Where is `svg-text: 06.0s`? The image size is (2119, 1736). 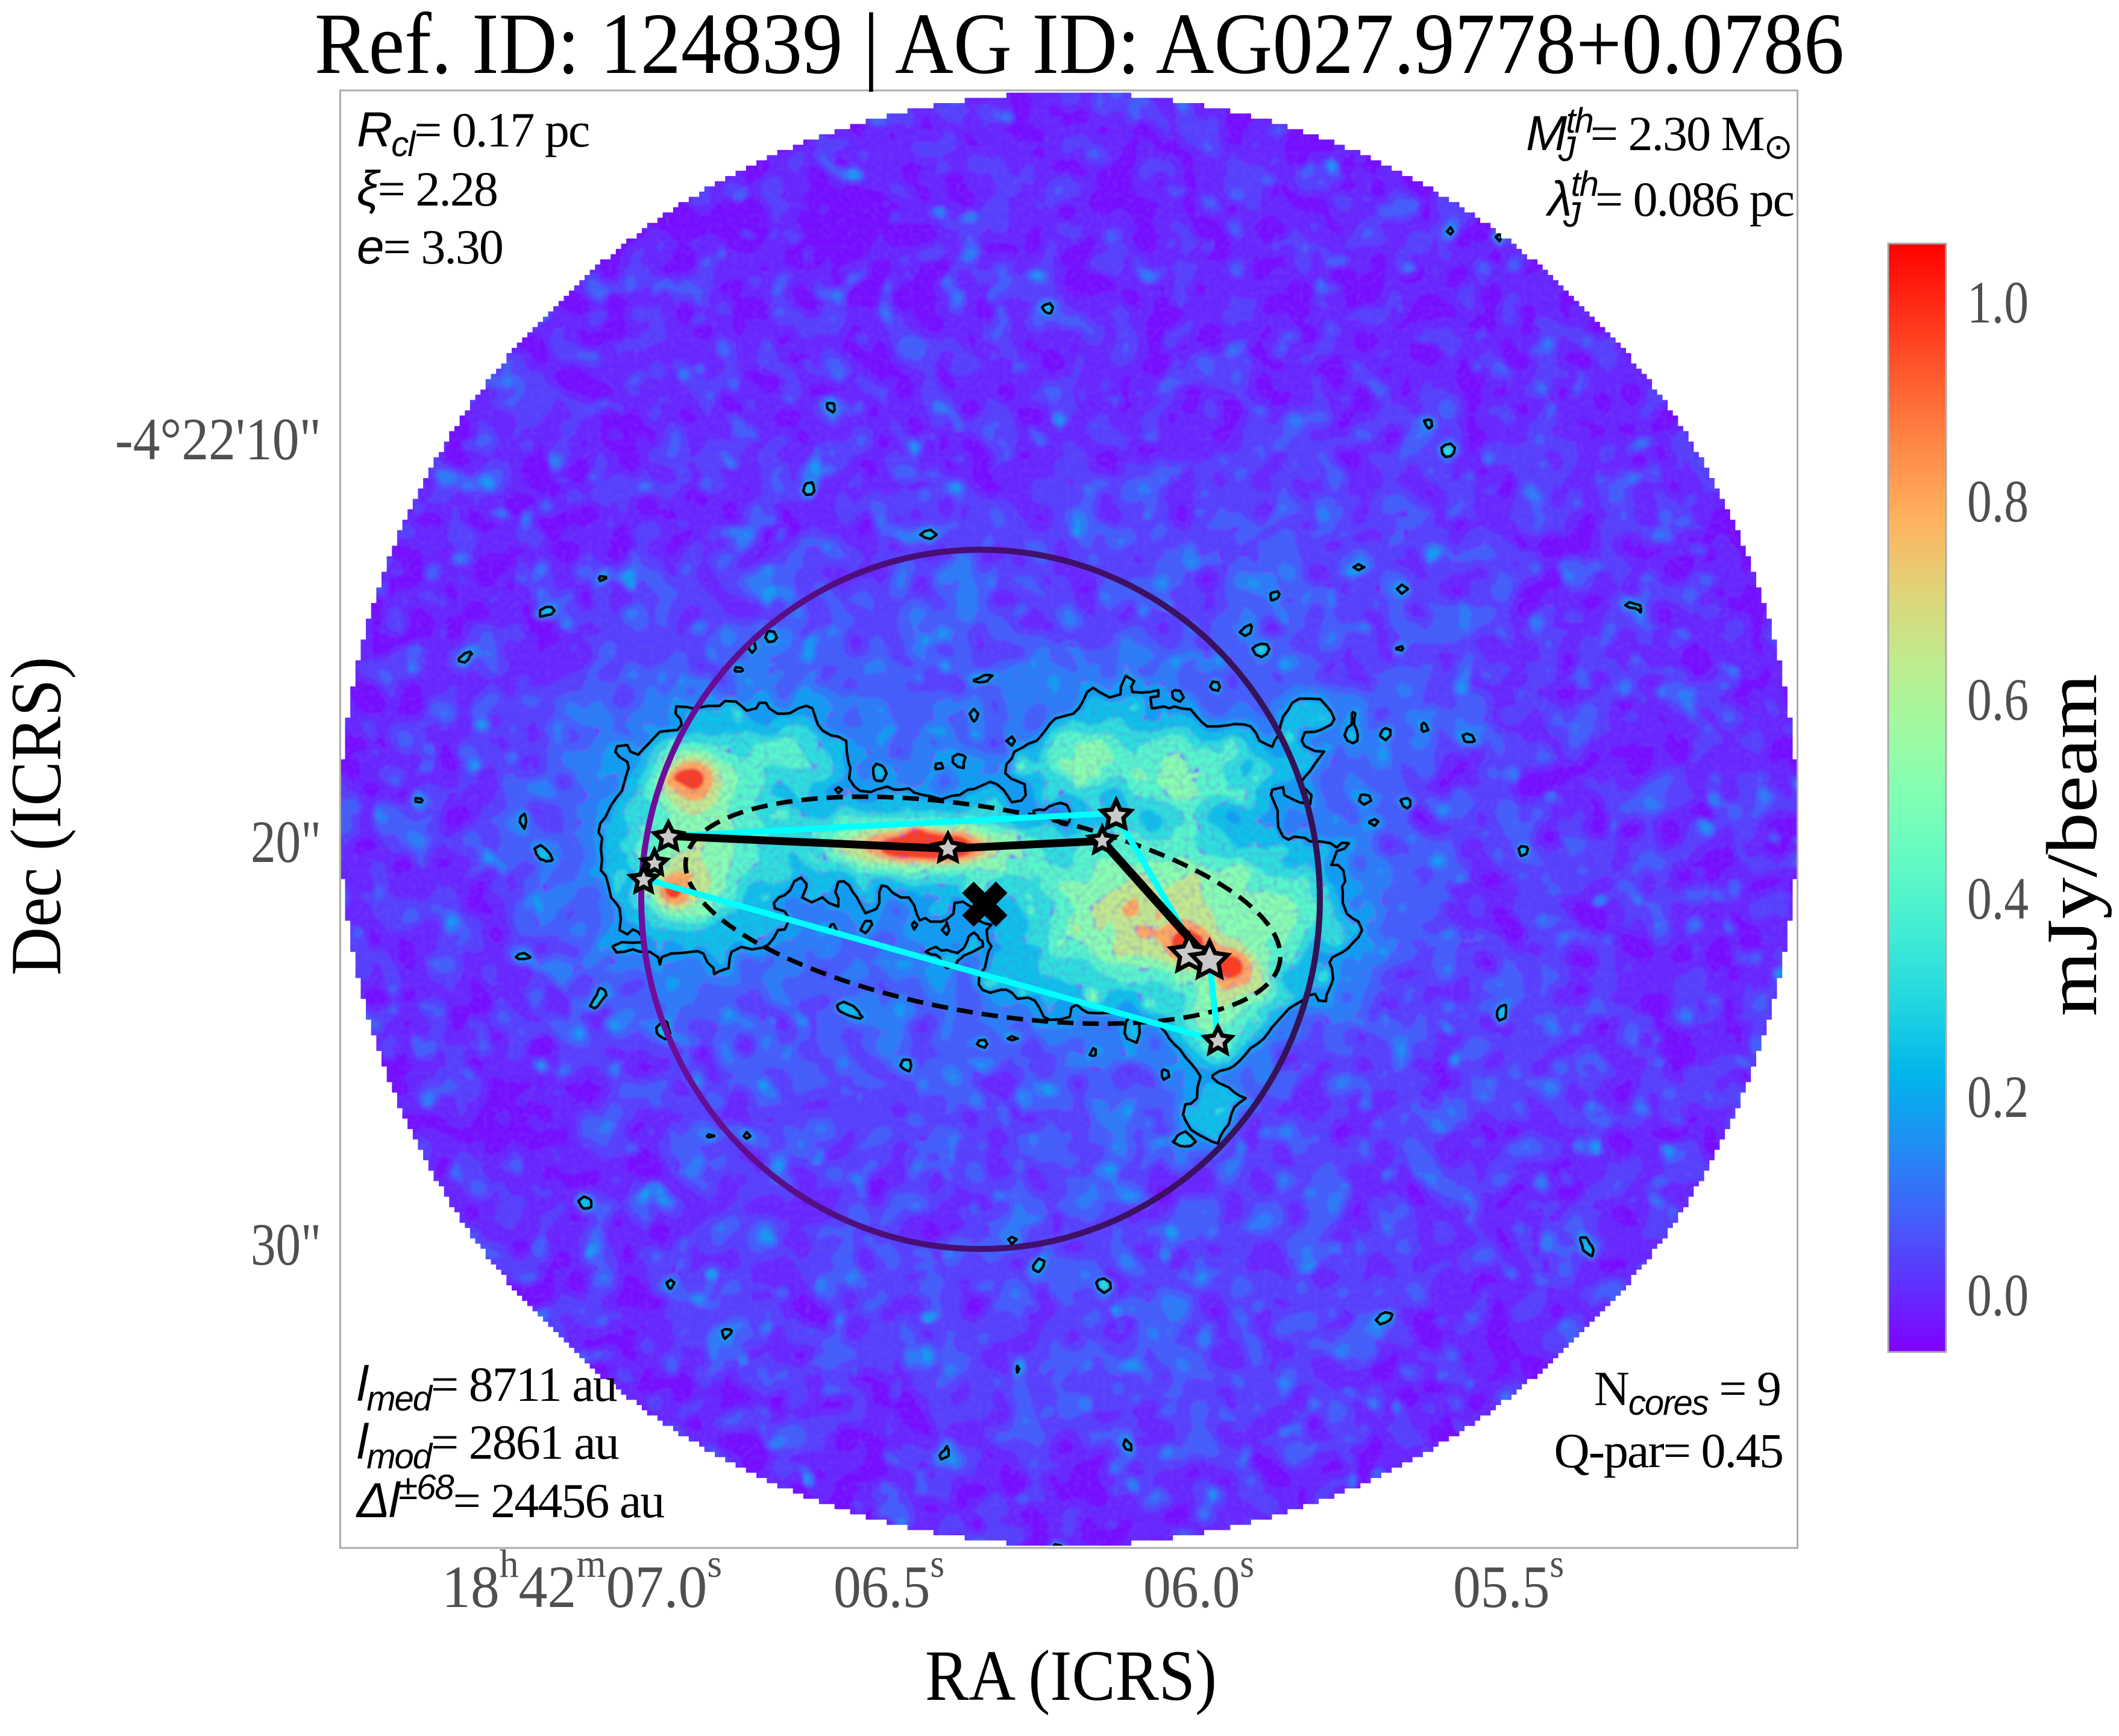
svg-text: 06.0s is located at coordinates (1198, 1581).